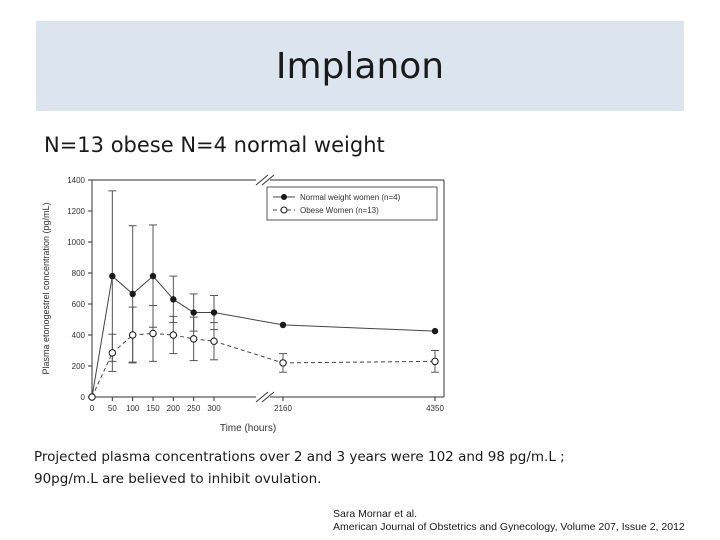 This screenshot has height=540, width=720. What do you see at coordinates (214, 145) in the screenshot?
I see `slide-subtitle: N=13 obese N=4 normal weight` at bounding box center [214, 145].